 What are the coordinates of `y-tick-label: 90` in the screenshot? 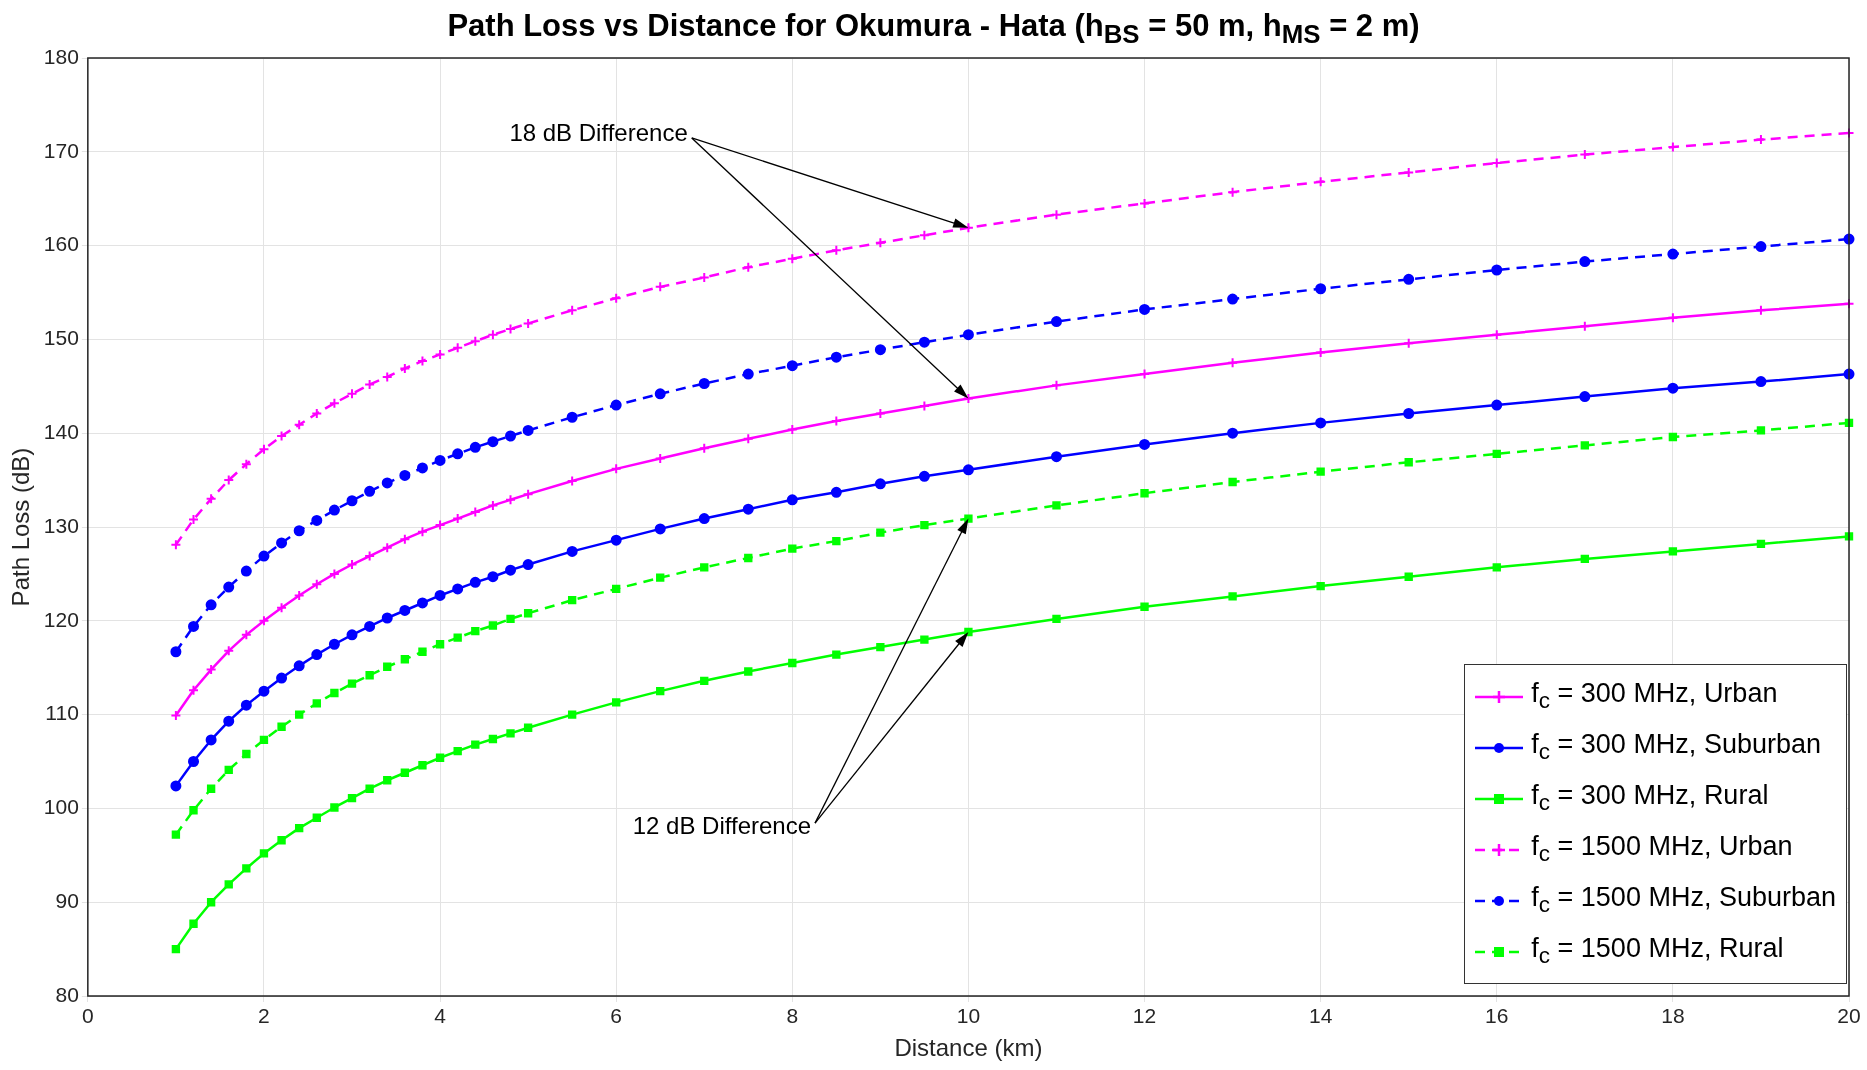 It's located at (67, 900).